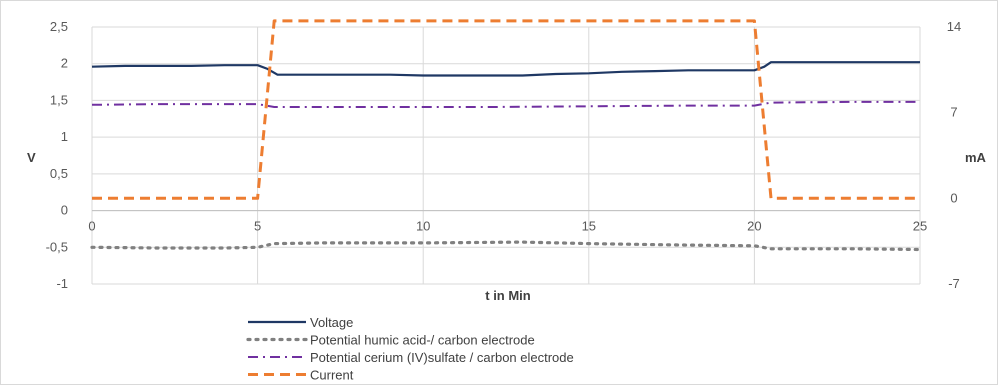 Image resolution: width=998 pixels, height=385 pixels. I want to click on y-left-tick-label: 2,5, so click(59, 26).